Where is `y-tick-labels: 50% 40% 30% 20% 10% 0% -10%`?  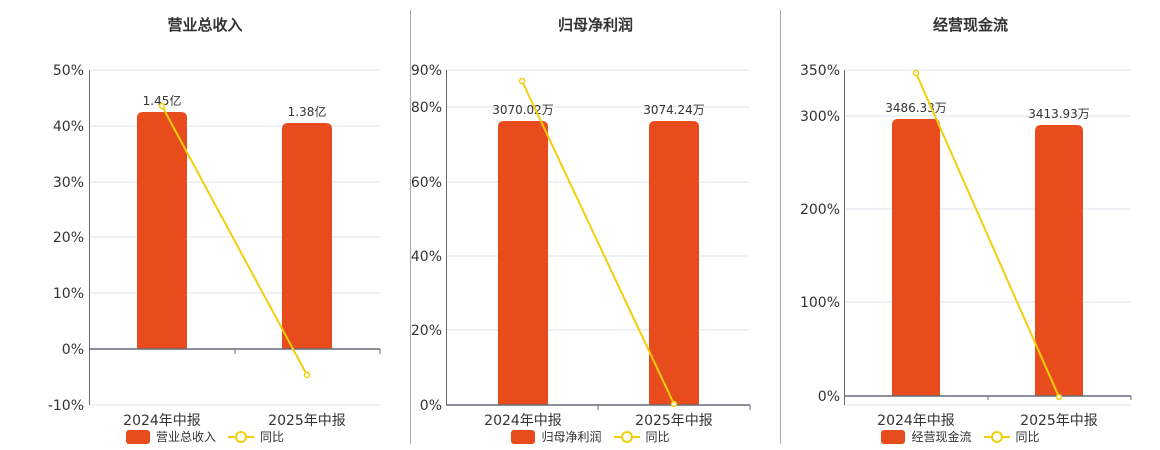 y-tick-labels: 50% 40% 30% 20% 10% 0% -10% is located at coordinates (66, 238).